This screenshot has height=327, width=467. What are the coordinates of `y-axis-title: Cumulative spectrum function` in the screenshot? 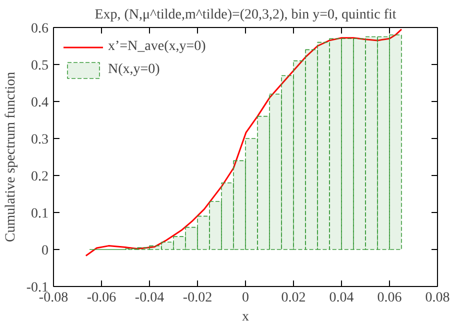 It's located at (10, 157).